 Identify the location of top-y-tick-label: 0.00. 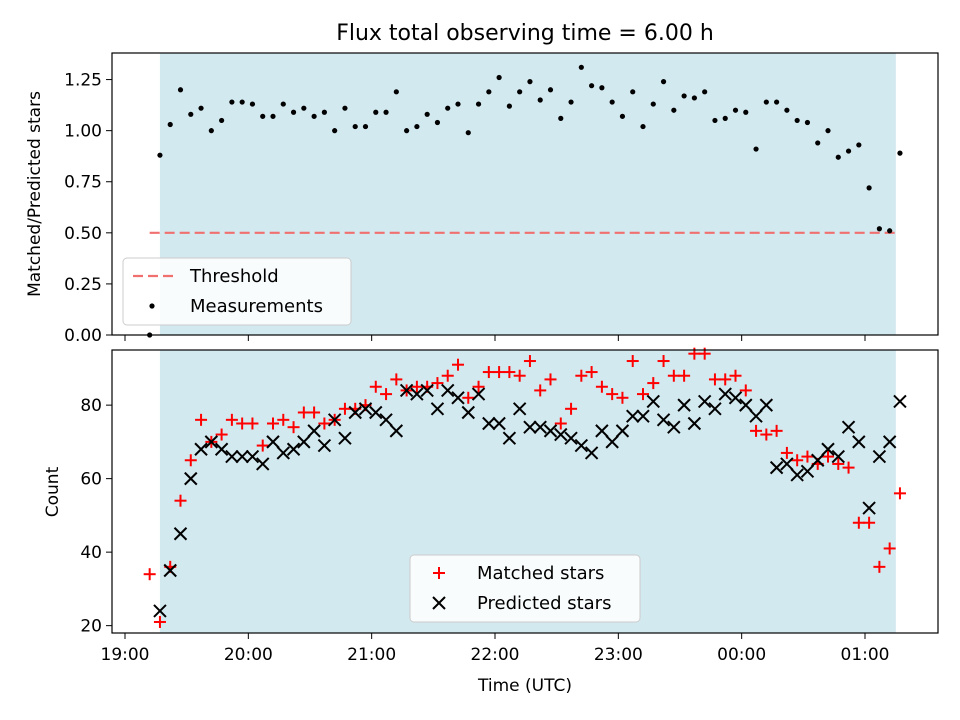
(83, 336).